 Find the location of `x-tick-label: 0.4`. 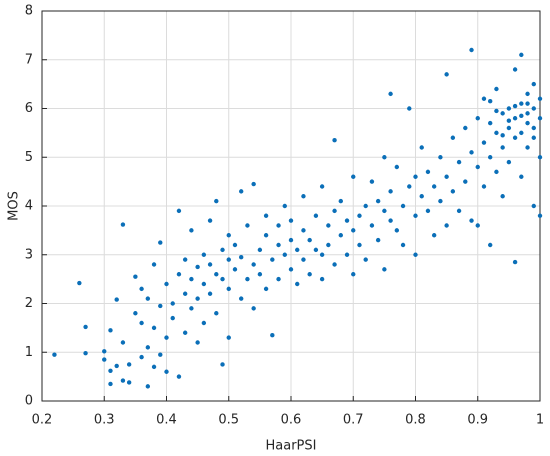

x-tick-label: 0.4 is located at coordinates (166, 420).